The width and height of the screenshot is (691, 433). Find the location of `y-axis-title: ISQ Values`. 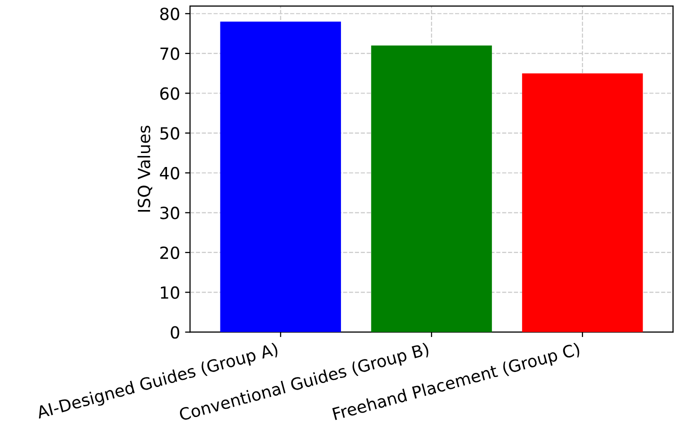

y-axis-title: ISQ Values is located at coordinates (144, 169).